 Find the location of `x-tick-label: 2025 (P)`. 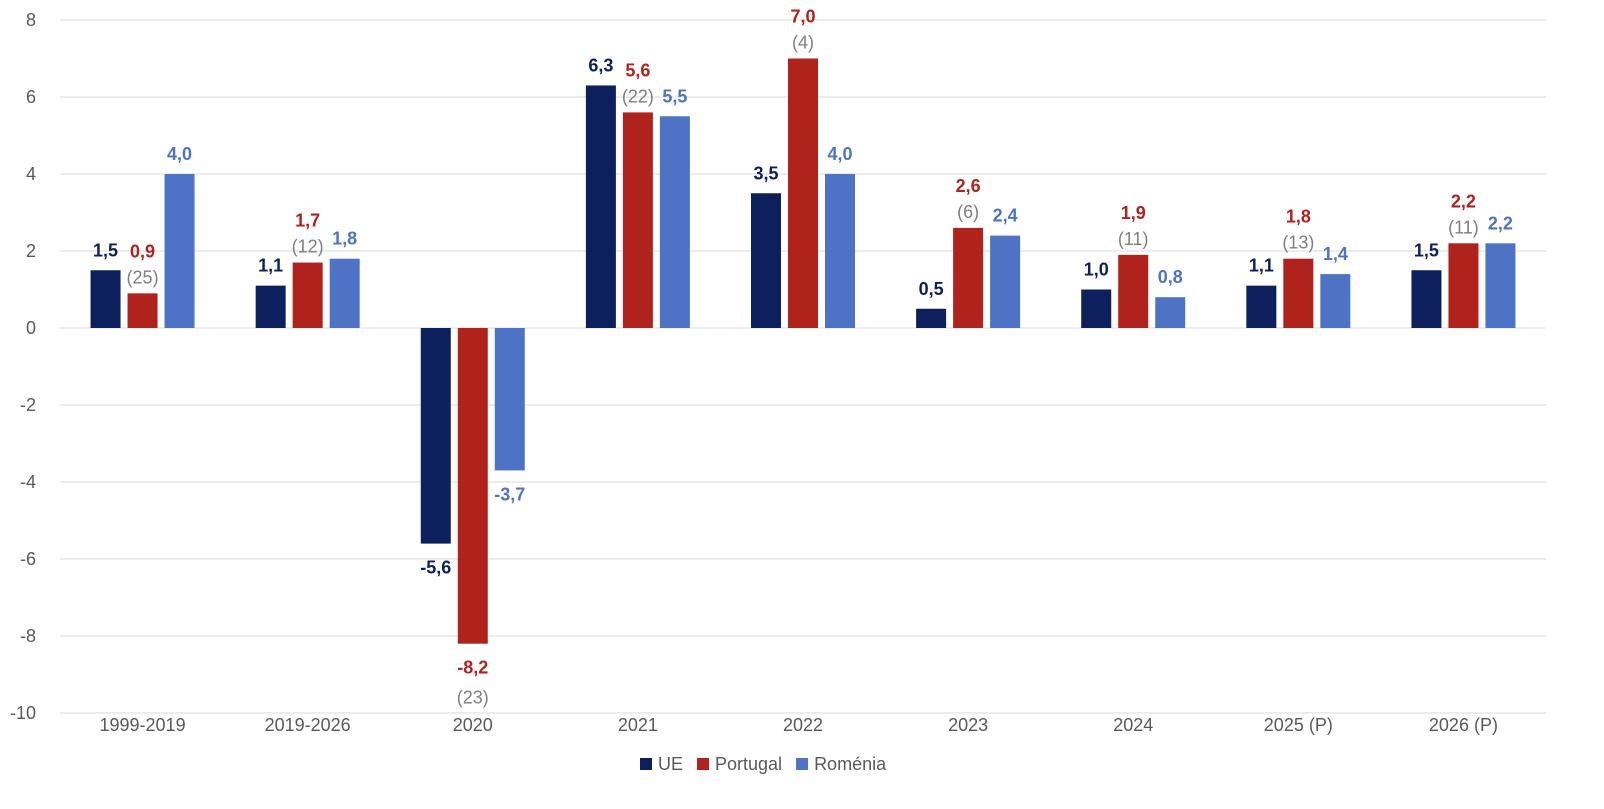

x-tick-label: 2025 (P) is located at coordinates (1298, 725).